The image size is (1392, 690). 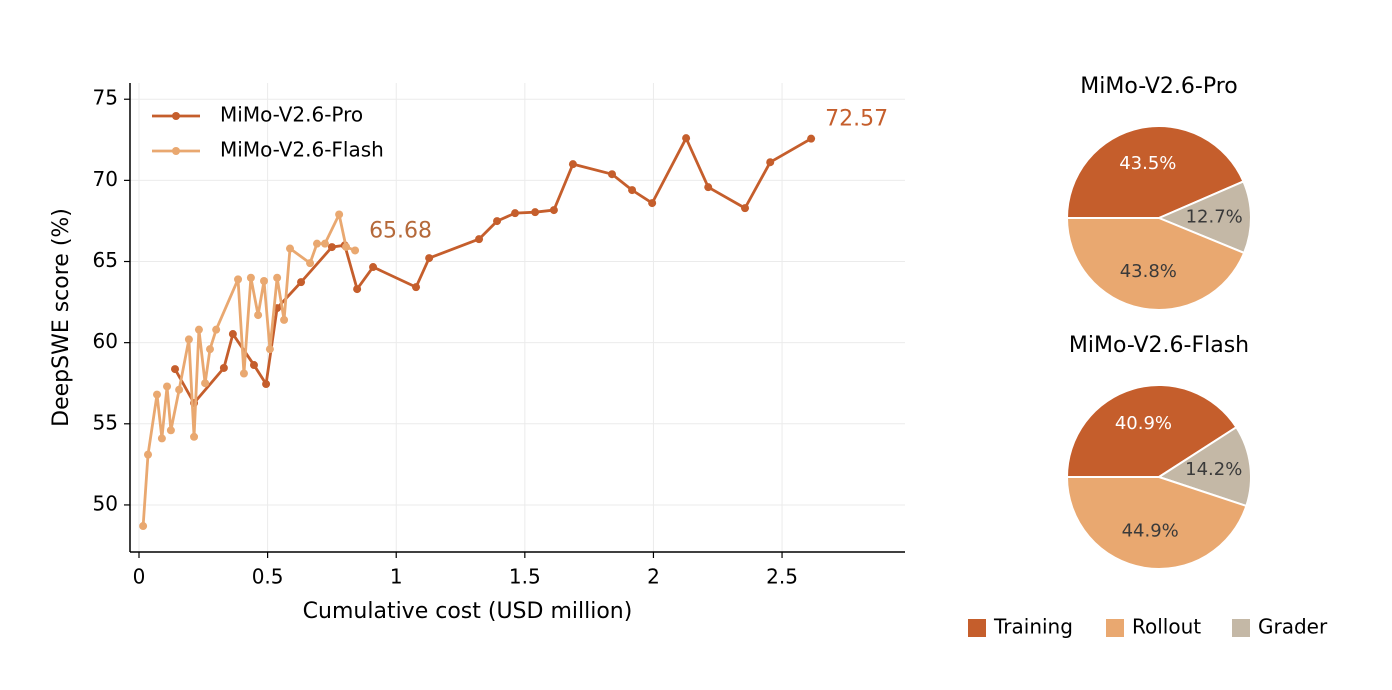 I want to click on x-tick-label: 0.5, so click(x=268, y=577).